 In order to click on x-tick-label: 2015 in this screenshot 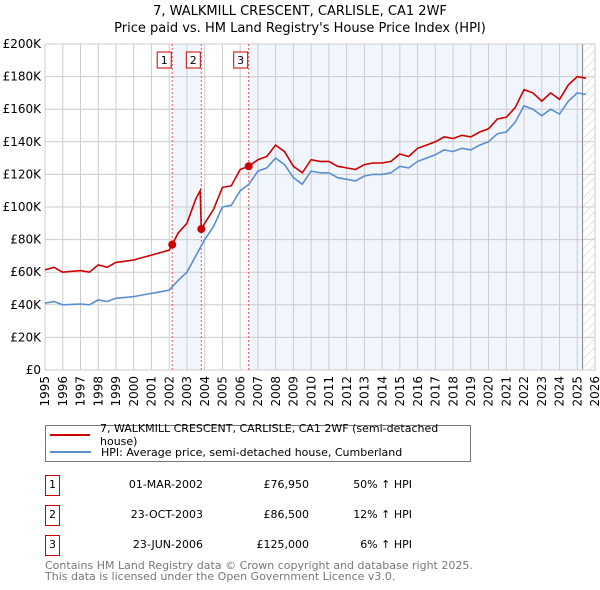, I will do `click(400, 391)`.